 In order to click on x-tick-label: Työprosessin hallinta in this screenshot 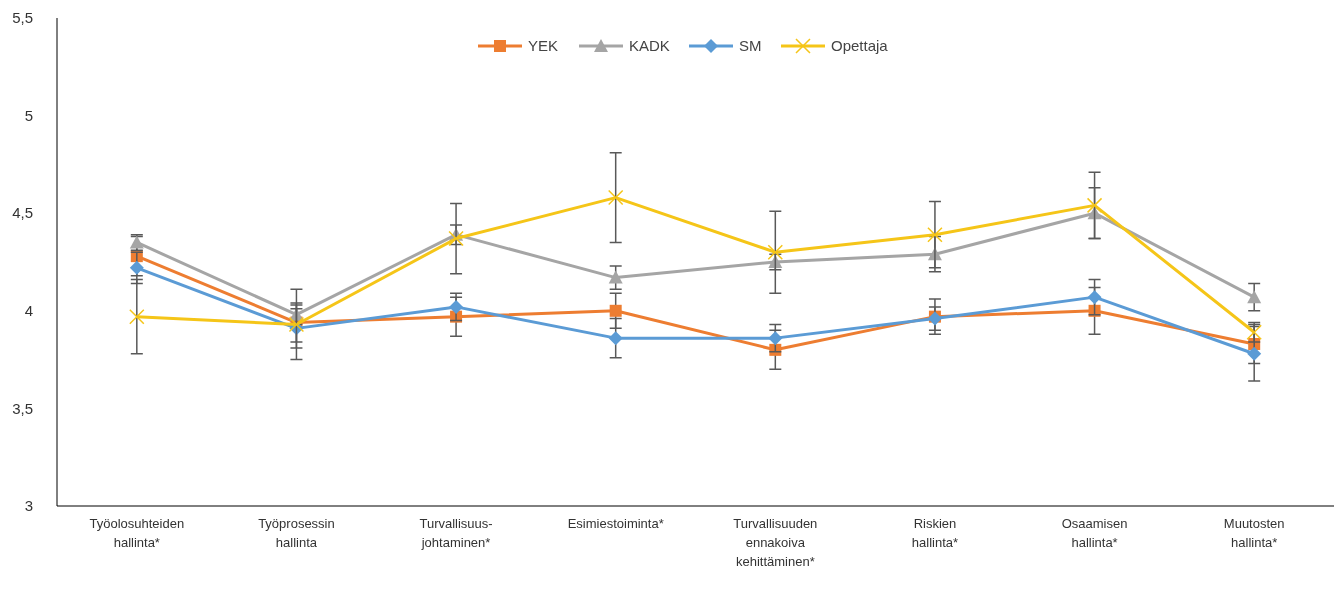, I will do `click(296, 533)`.